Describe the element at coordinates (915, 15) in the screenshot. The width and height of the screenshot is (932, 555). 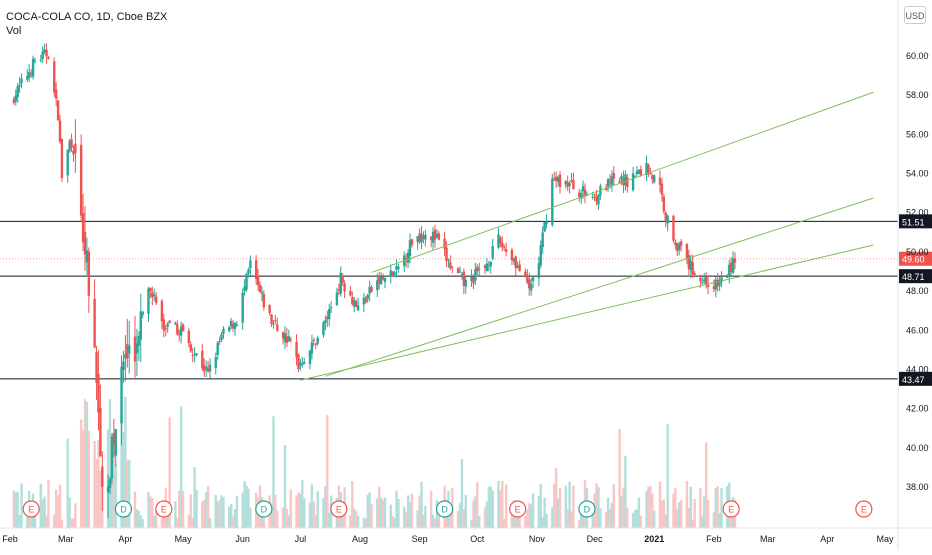
I see `currency-button: USD` at that location.